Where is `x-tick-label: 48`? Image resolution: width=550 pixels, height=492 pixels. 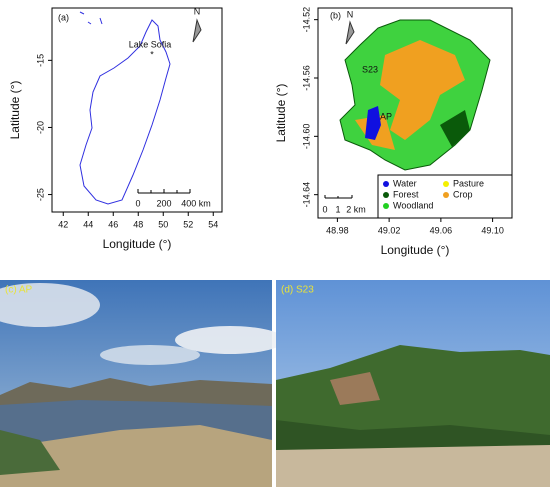 x-tick-label: 48 is located at coordinates (138, 224).